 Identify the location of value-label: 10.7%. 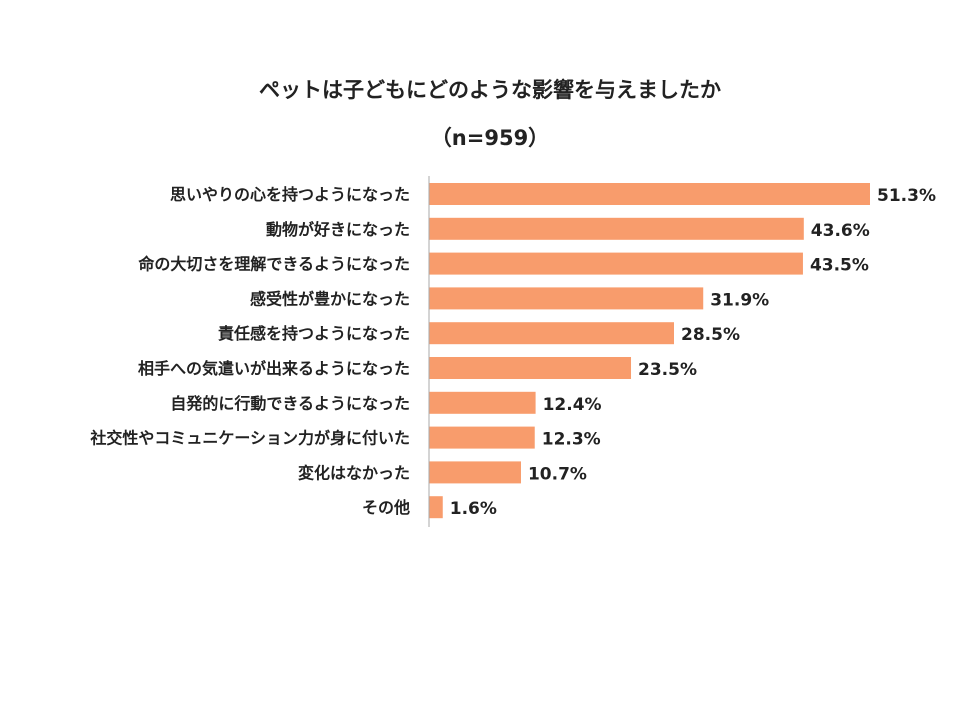
(557, 474).